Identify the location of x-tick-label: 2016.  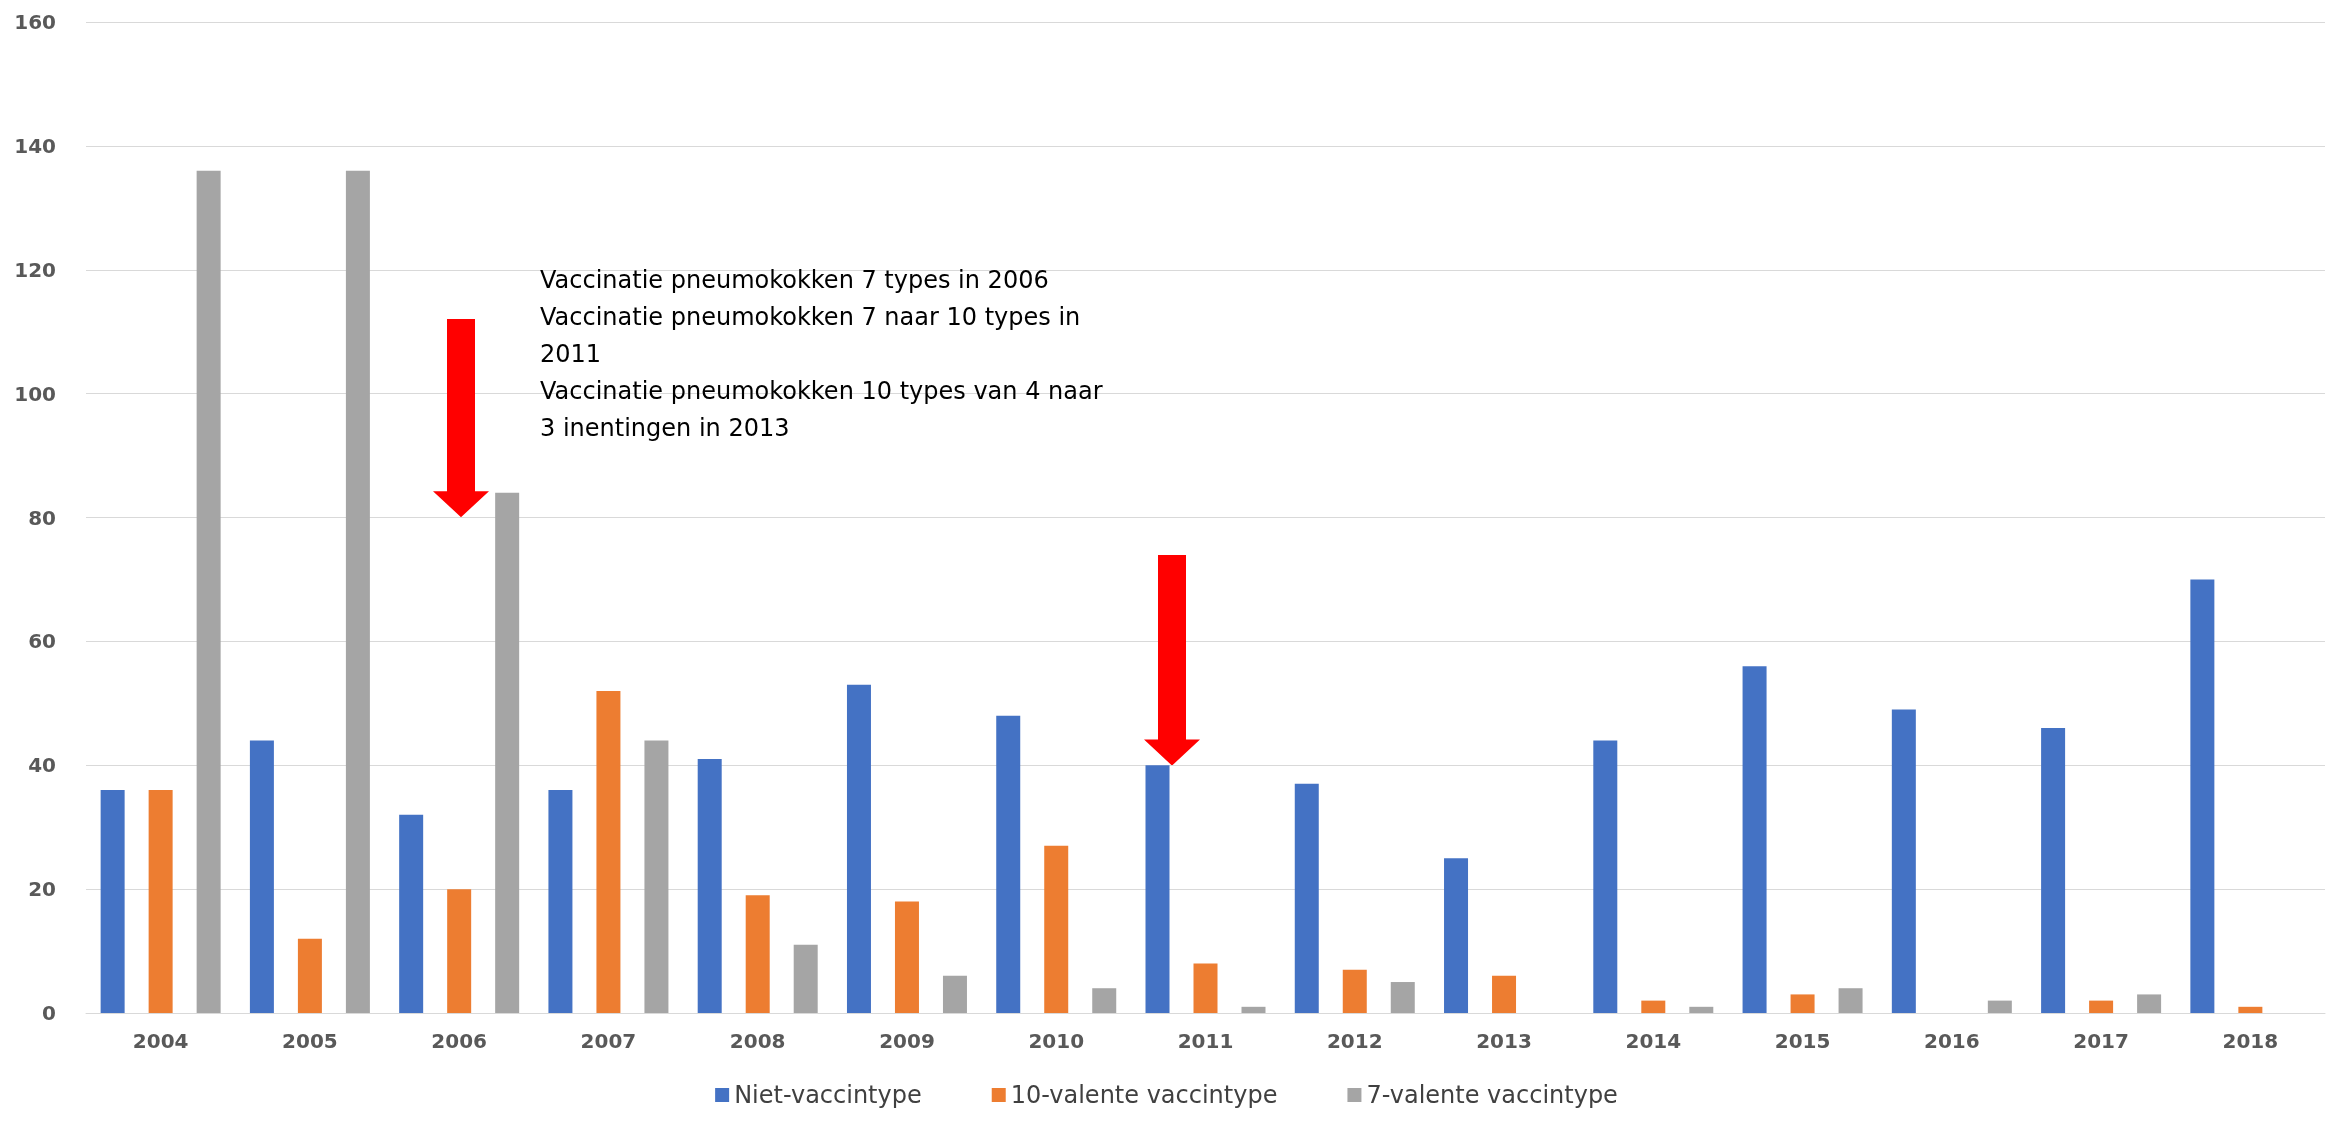
(1952, 1041).